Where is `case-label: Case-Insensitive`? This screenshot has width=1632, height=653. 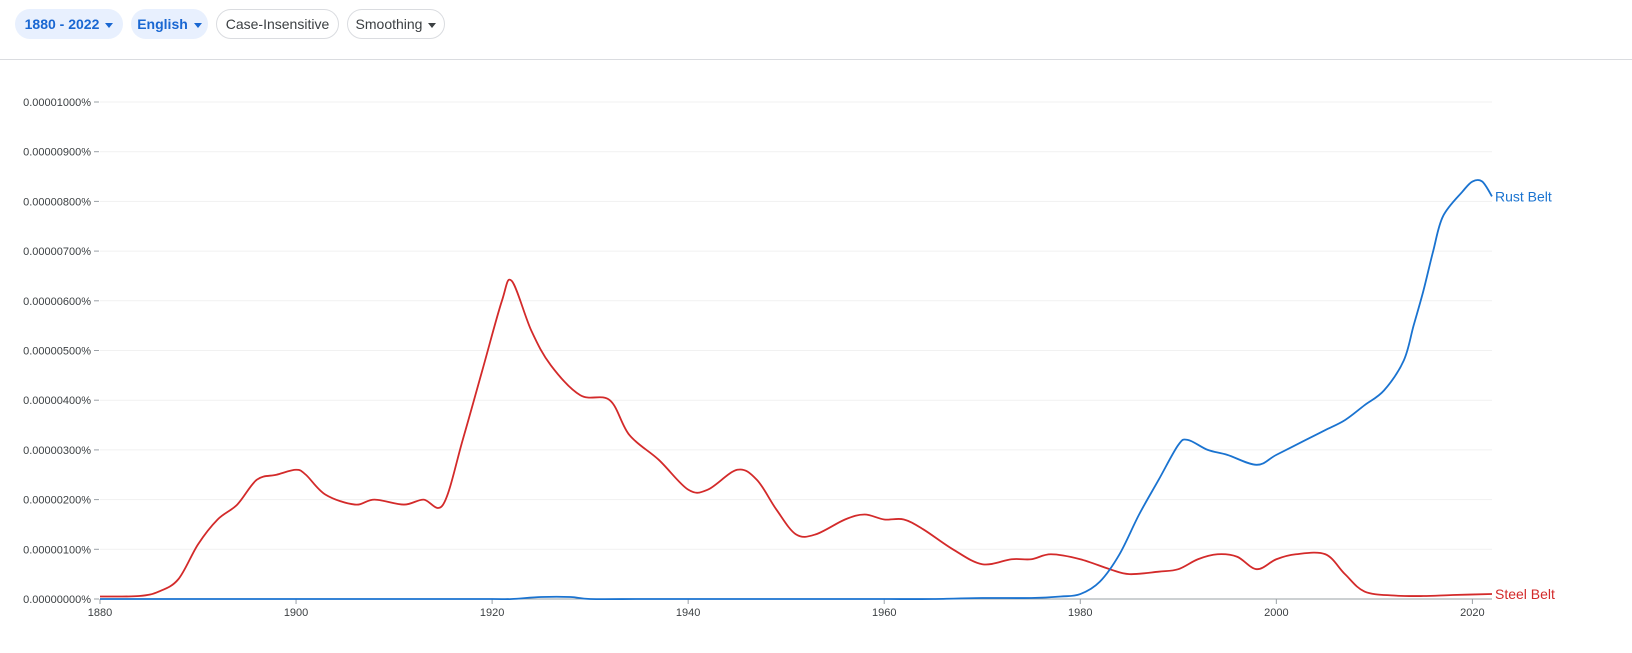
case-label: Case-Insensitive is located at coordinates (277, 24).